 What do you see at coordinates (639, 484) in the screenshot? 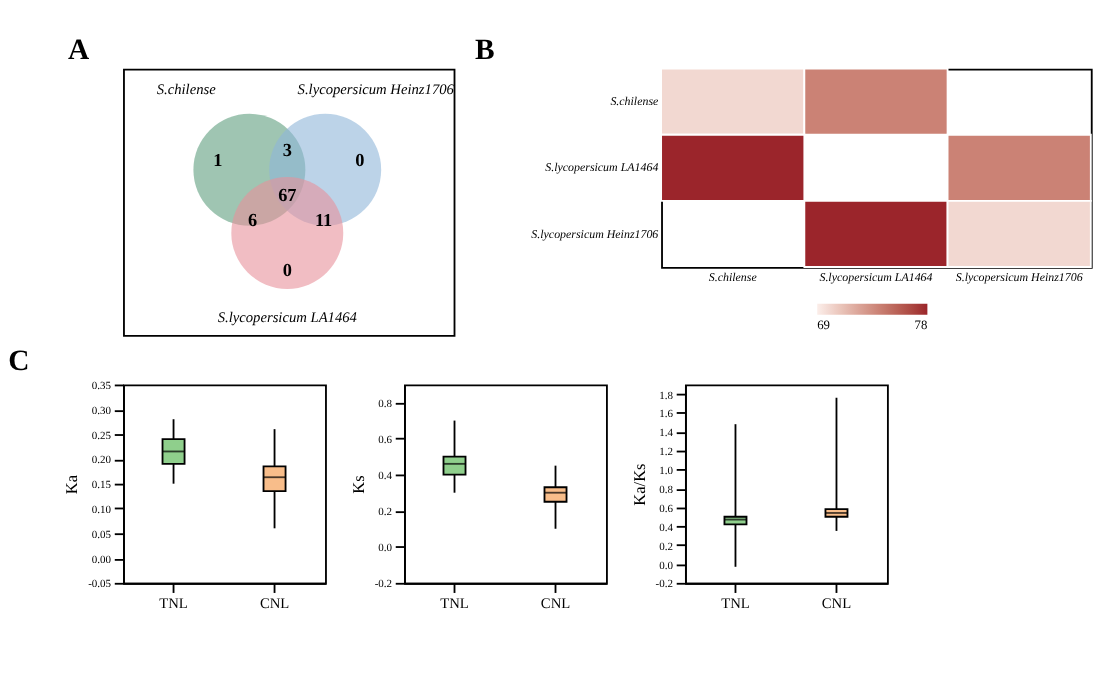
I see `y-axis-title: Ka/Ks` at bounding box center [639, 484].